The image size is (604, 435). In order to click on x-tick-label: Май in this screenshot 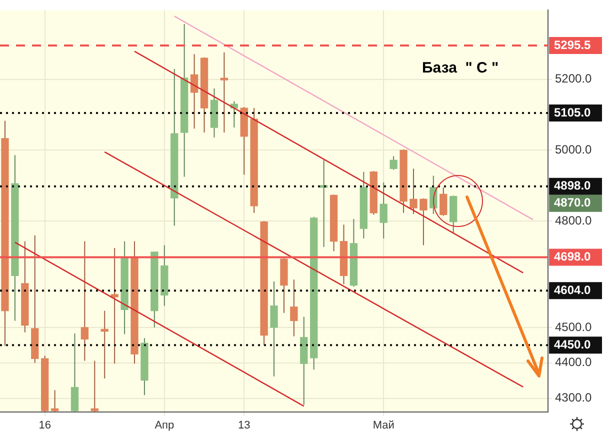, I will do `click(383, 425)`.